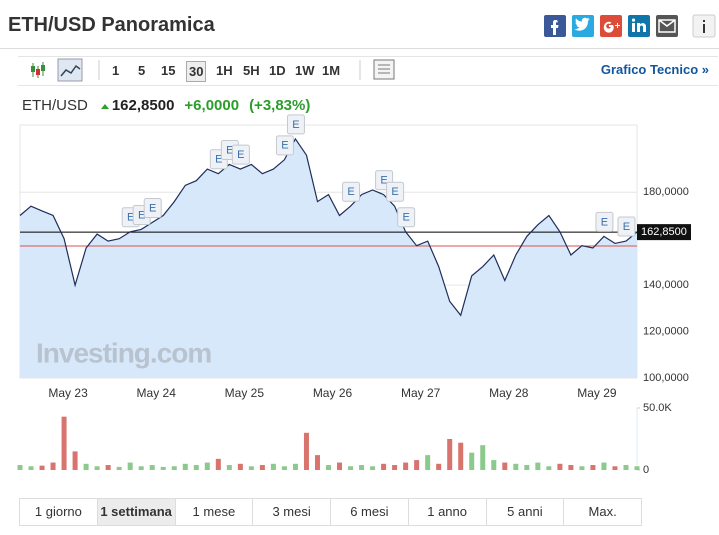 The width and height of the screenshot is (719, 535). Describe the element at coordinates (370, 512) in the screenshot. I see `range-button: 6 mesi` at that location.